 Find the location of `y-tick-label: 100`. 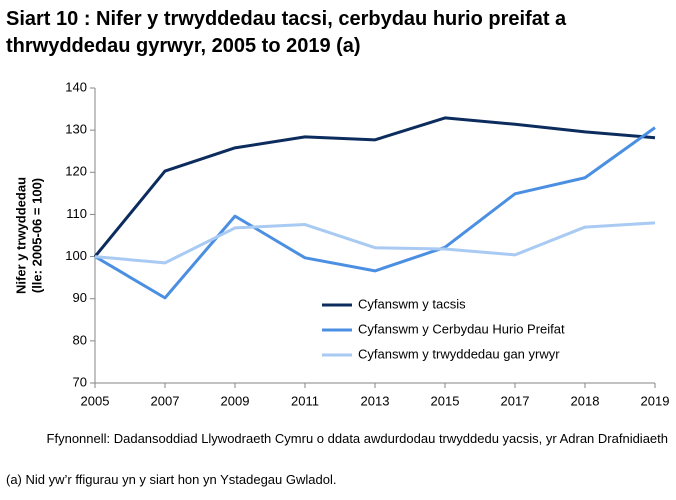

y-tick-label: 100 is located at coordinates (76, 255).